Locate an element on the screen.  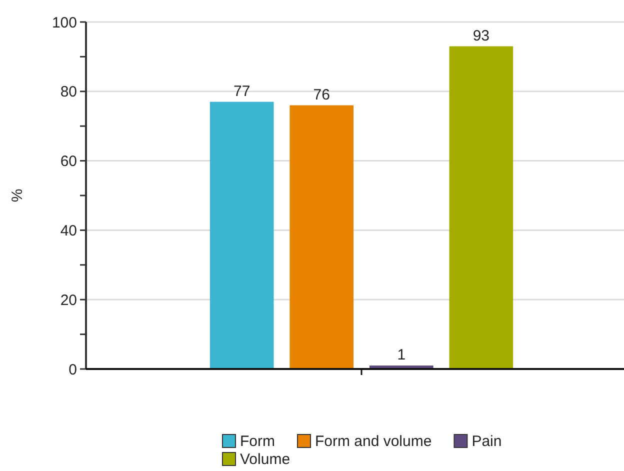
y-tick-label: 40 is located at coordinates (68, 231).